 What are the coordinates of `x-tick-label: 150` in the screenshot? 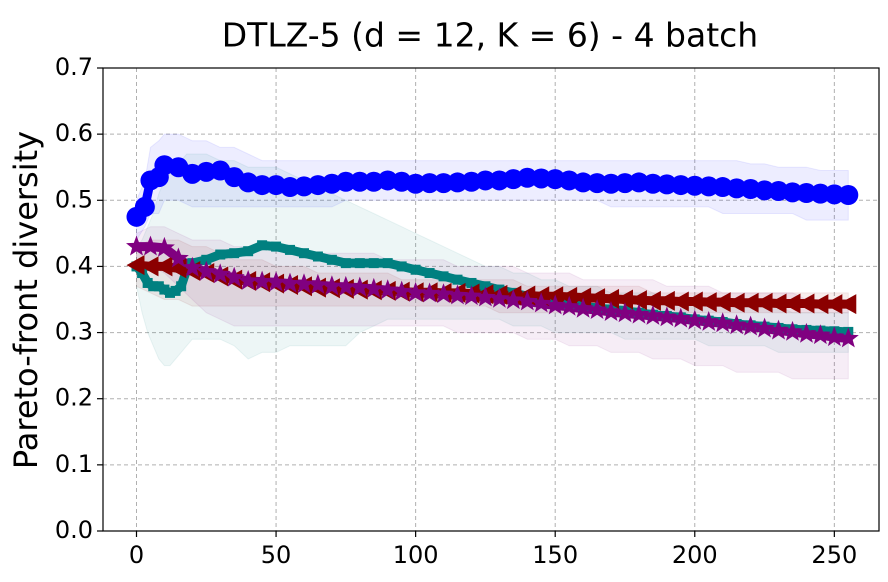 It's located at (555, 555).